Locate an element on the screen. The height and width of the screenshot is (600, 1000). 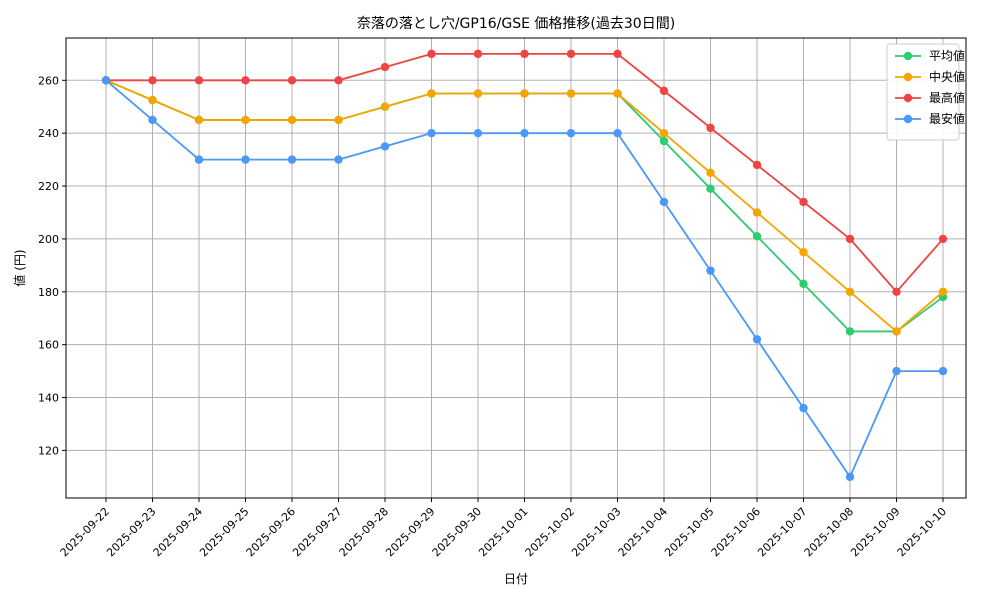
y-tick-label: 120 is located at coordinates (48, 450).